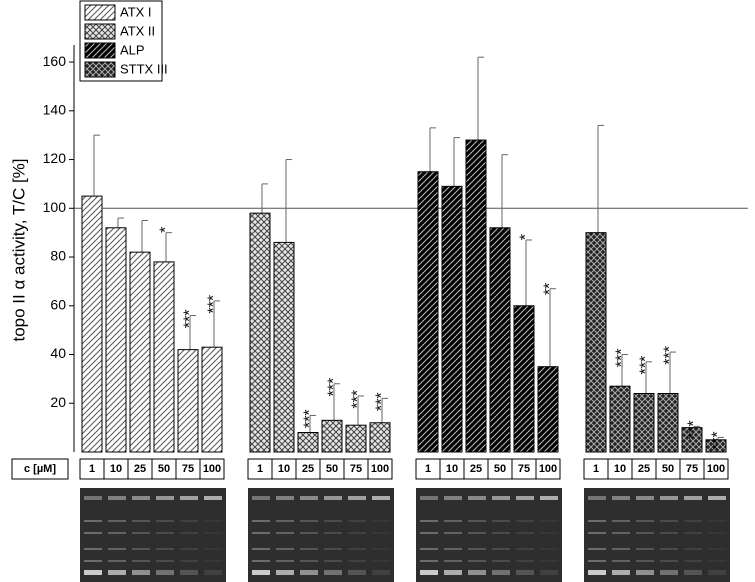 Image resolution: width=755 pixels, height=582 pixels. Describe the element at coordinates (166, 230) in the screenshot. I see `significance: *` at that location.